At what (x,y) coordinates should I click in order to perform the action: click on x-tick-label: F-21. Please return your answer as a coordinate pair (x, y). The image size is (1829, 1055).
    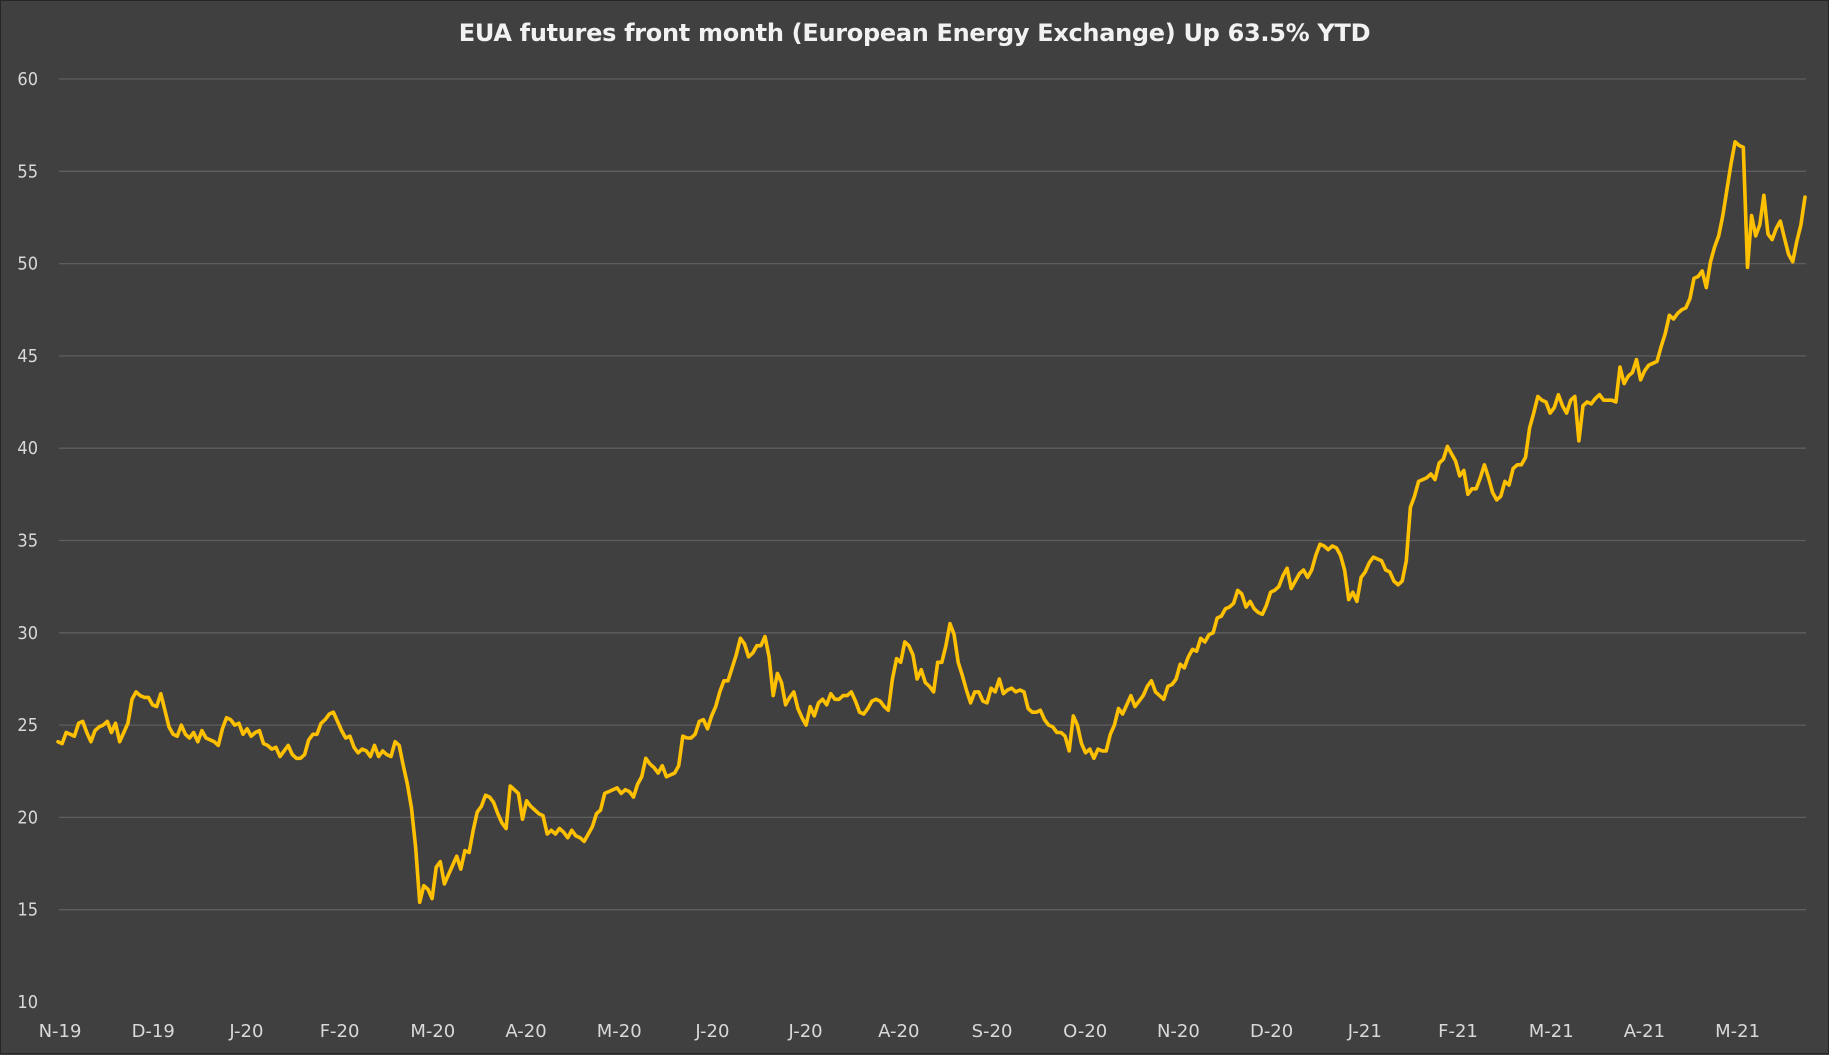
    Looking at the image, I should click on (1458, 1031).